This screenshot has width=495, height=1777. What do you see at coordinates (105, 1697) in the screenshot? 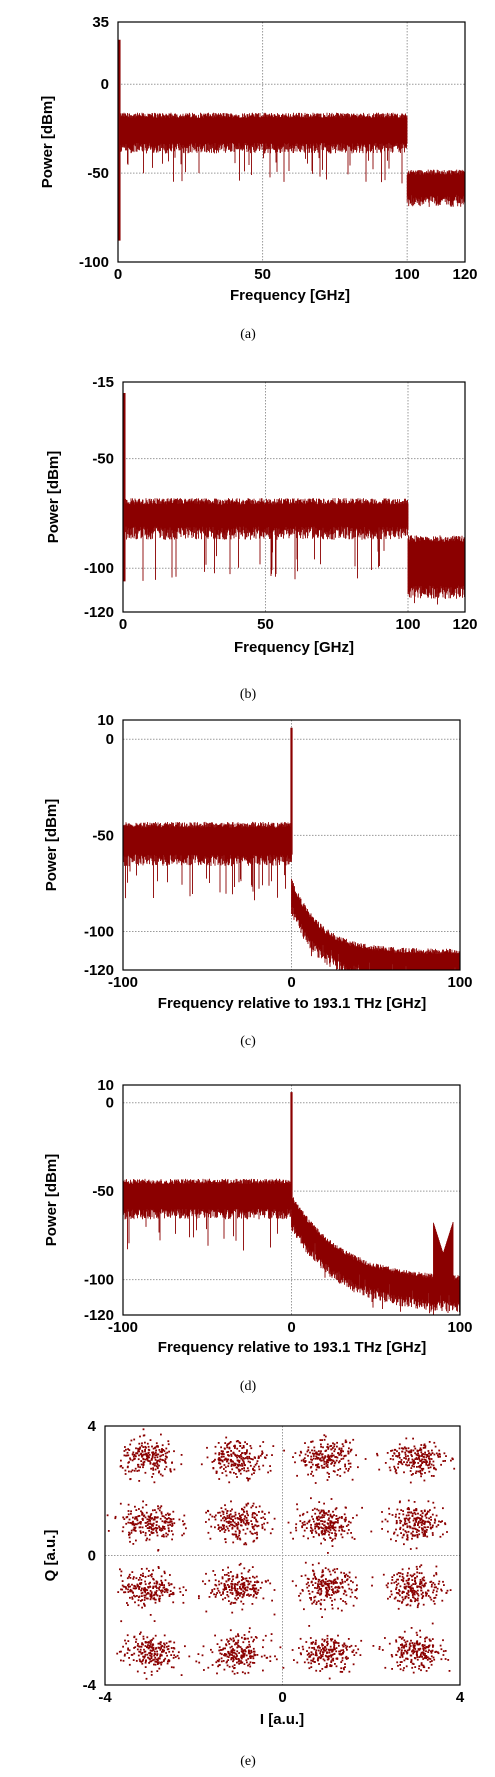
I see `x-tick-label: -4` at bounding box center [105, 1697].